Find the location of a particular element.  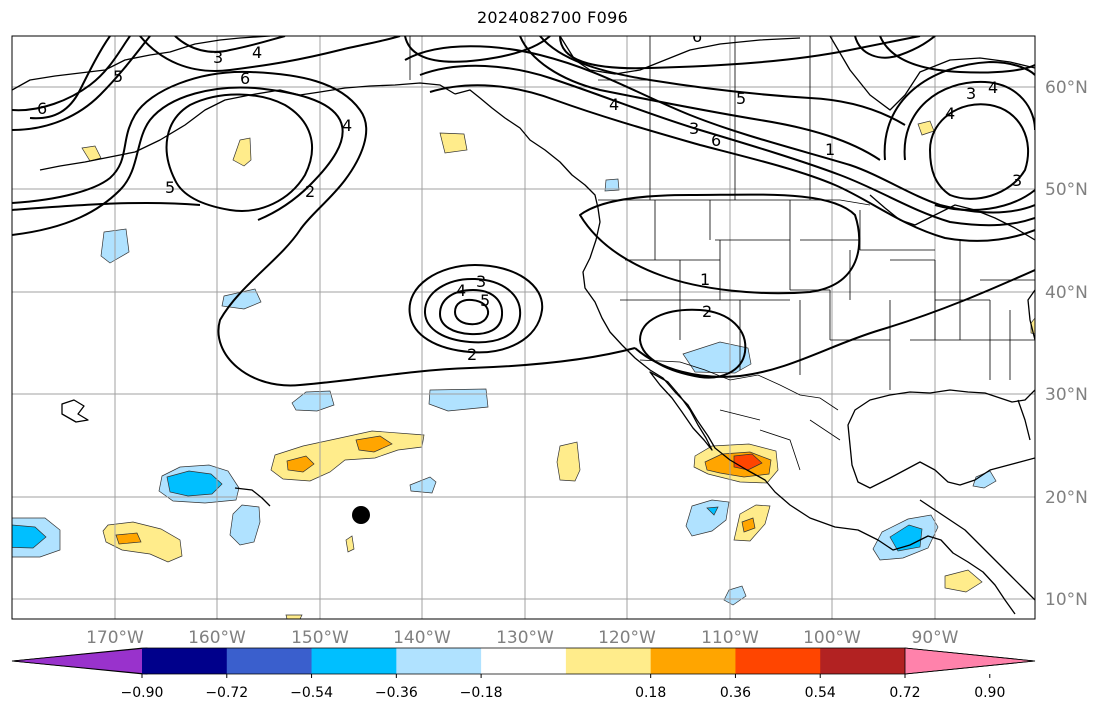

border-us-canada is located at coordinates (734, 202).